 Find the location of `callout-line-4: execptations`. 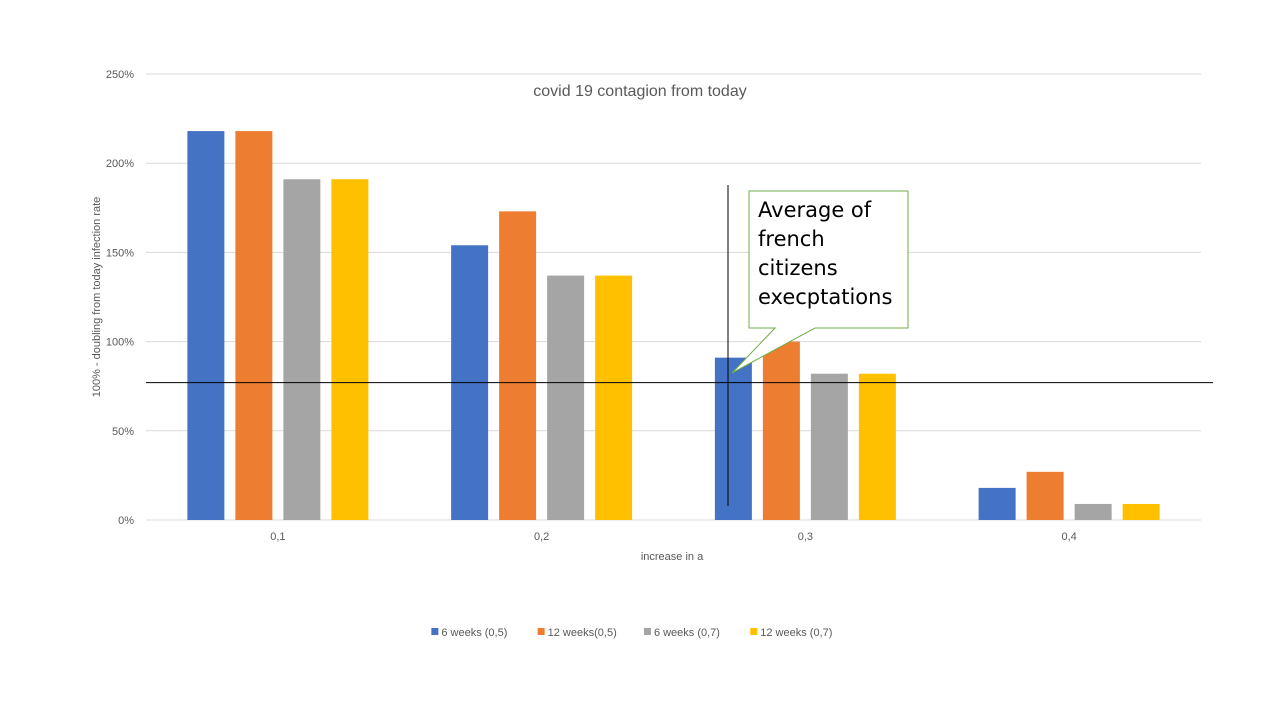

callout-line-4: execptations is located at coordinates (825, 297).